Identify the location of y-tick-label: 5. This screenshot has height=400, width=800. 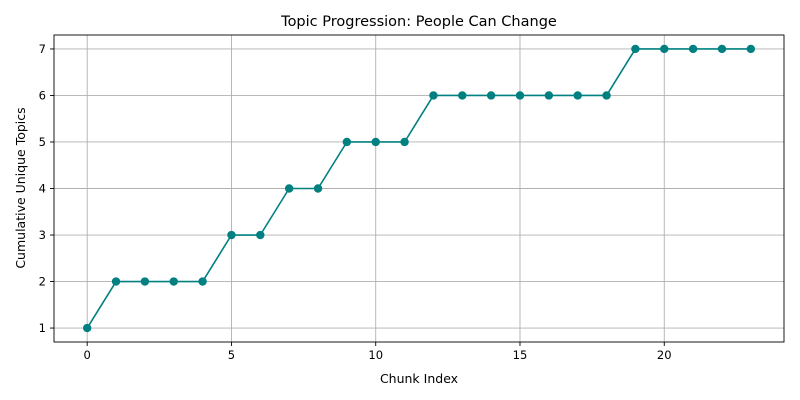
(42, 142).